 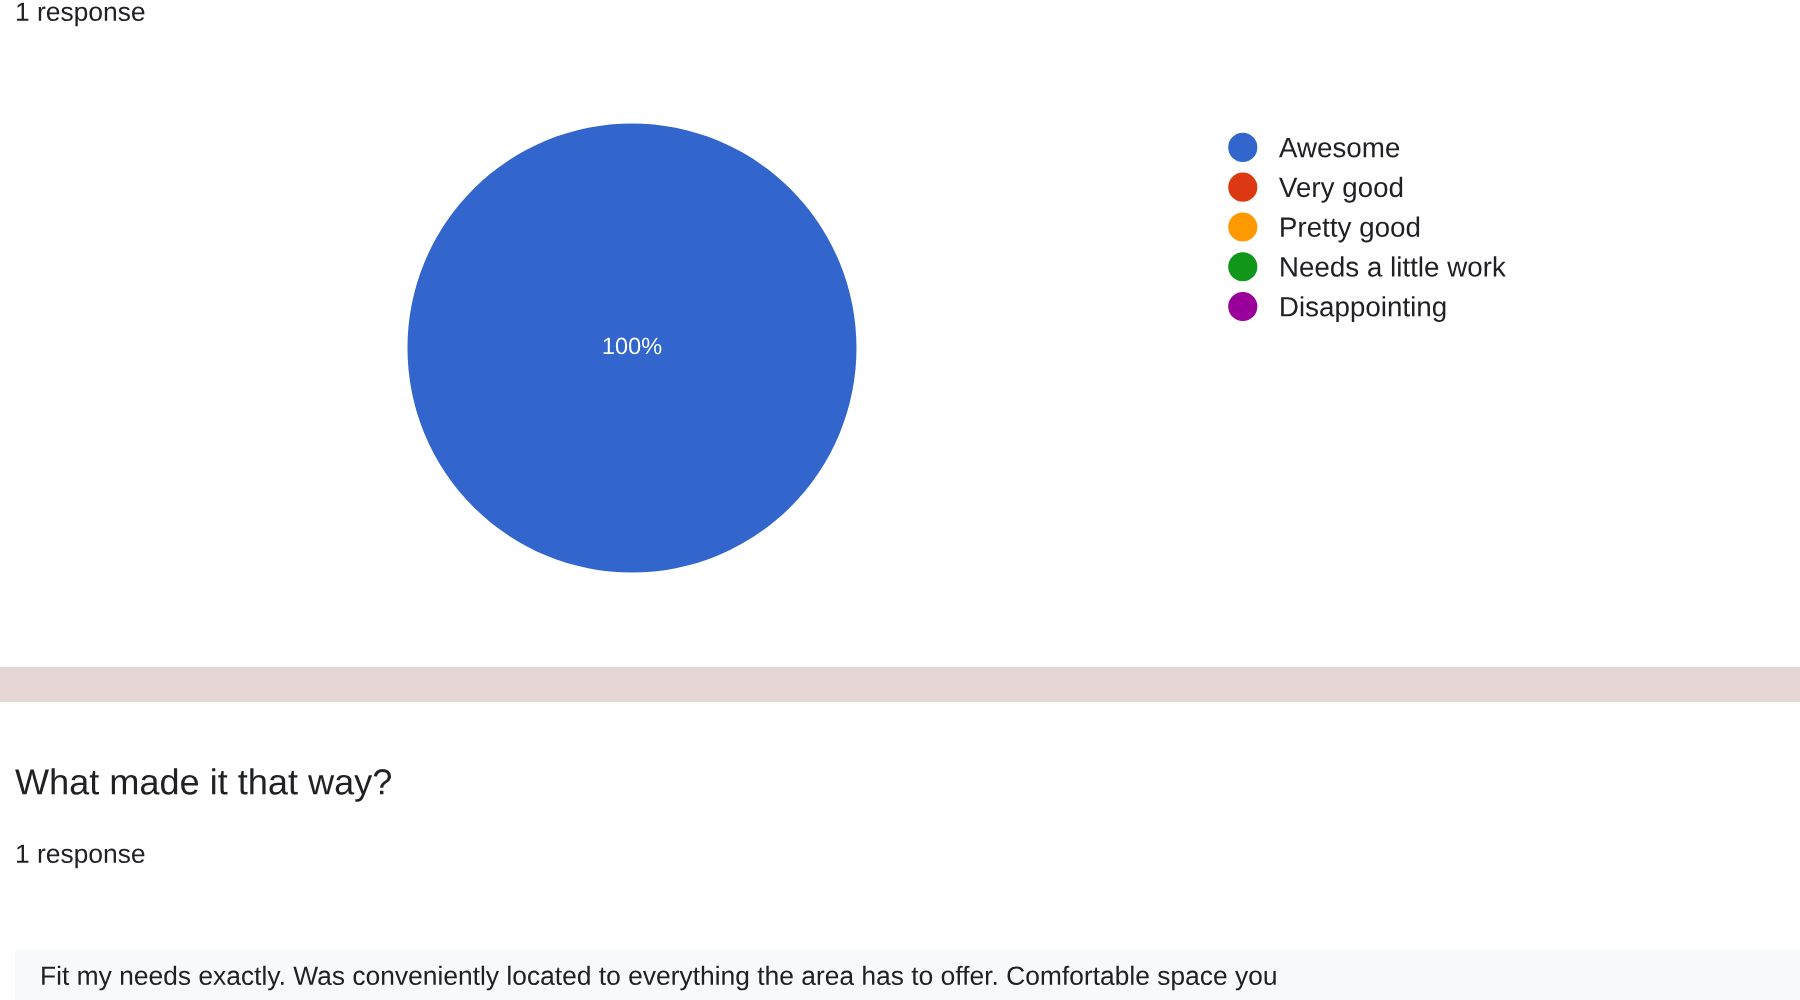 What do you see at coordinates (632, 346) in the screenshot?
I see `data-label: 100%` at bounding box center [632, 346].